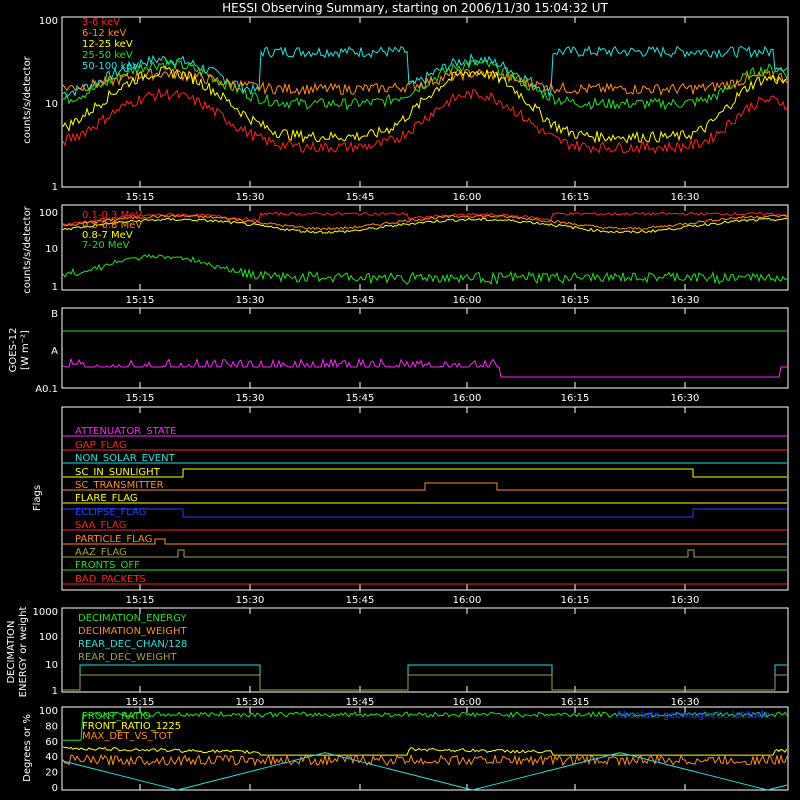  Describe the element at coordinates (51, 773) in the screenshot. I see `panel-ratios-ytick-label: 20` at that location.